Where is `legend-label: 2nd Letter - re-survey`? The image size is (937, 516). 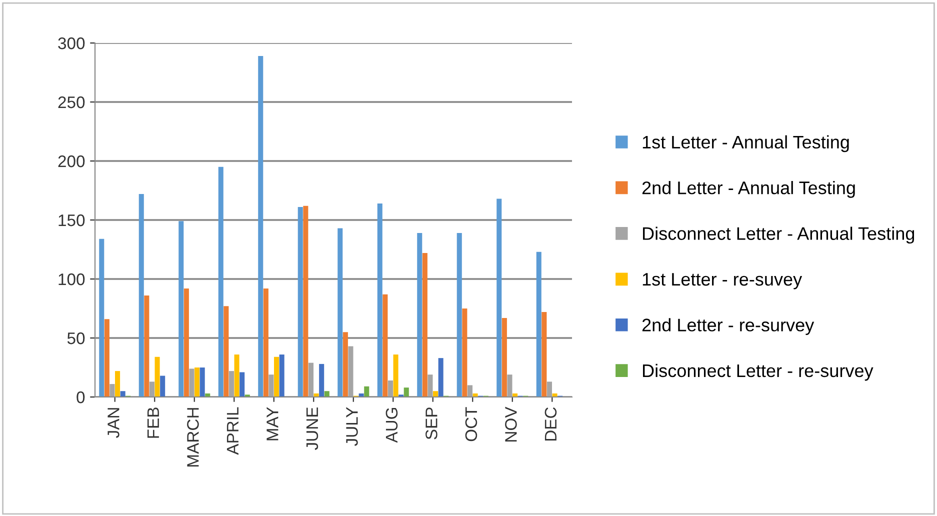
legend-label: 2nd Letter - re-survey is located at coordinates (728, 326).